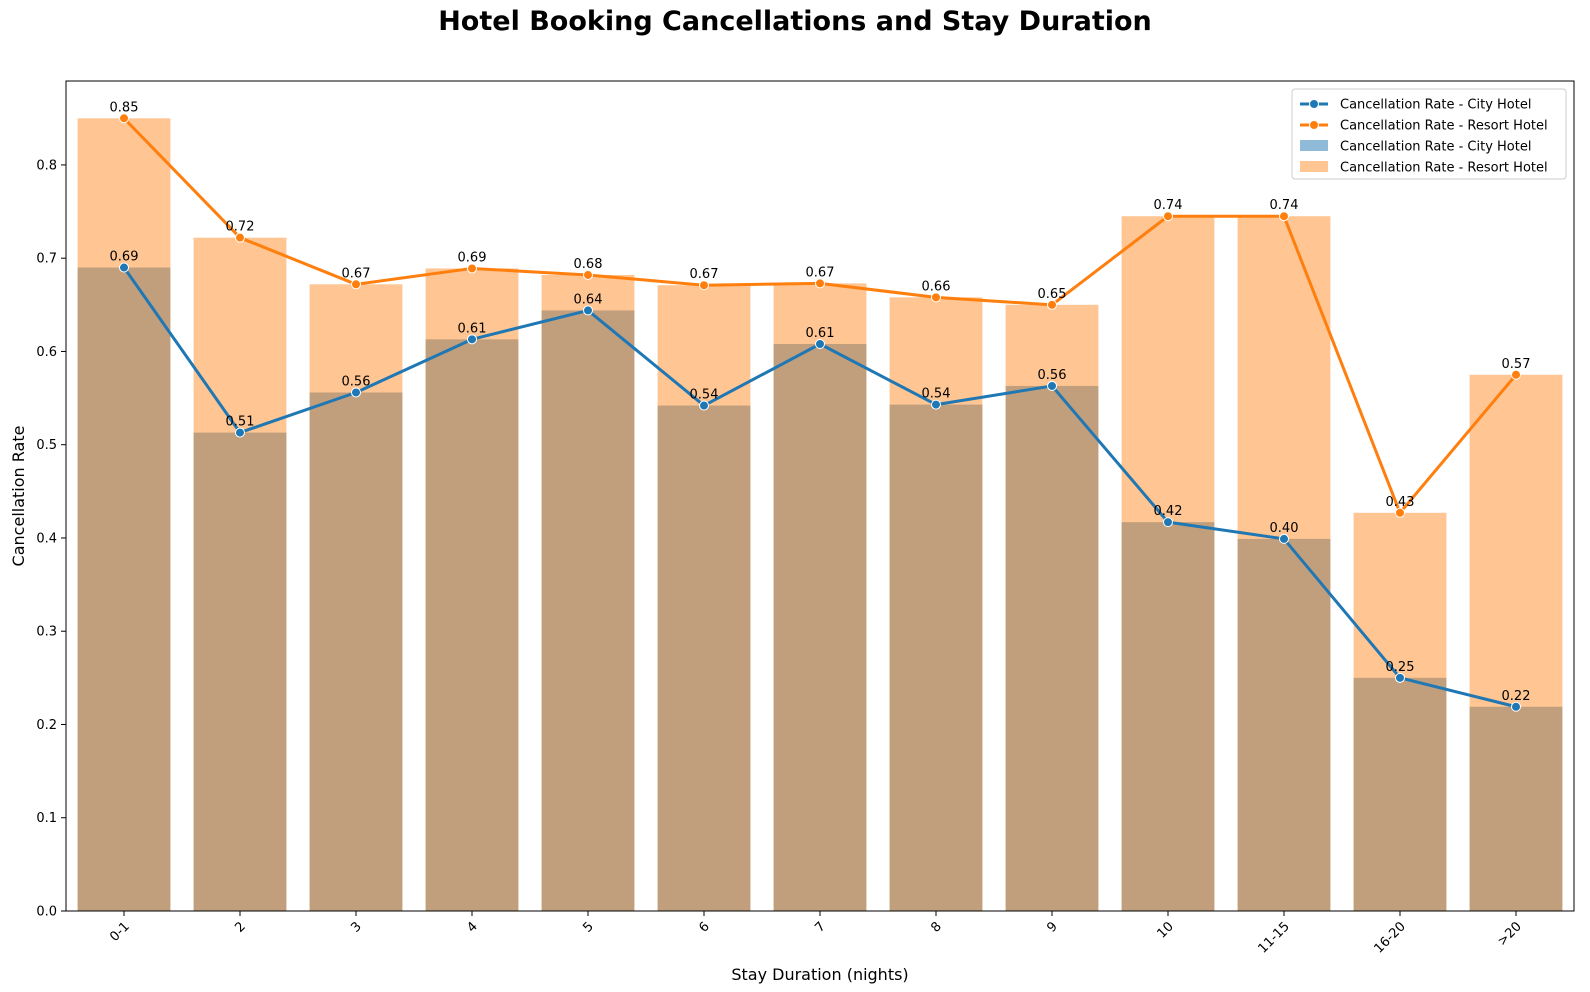 The height and width of the screenshot is (992, 1590). Describe the element at coordinates (1284, 205) in the screenshot. I see `data-label-resort-10: 0.74` at that location.